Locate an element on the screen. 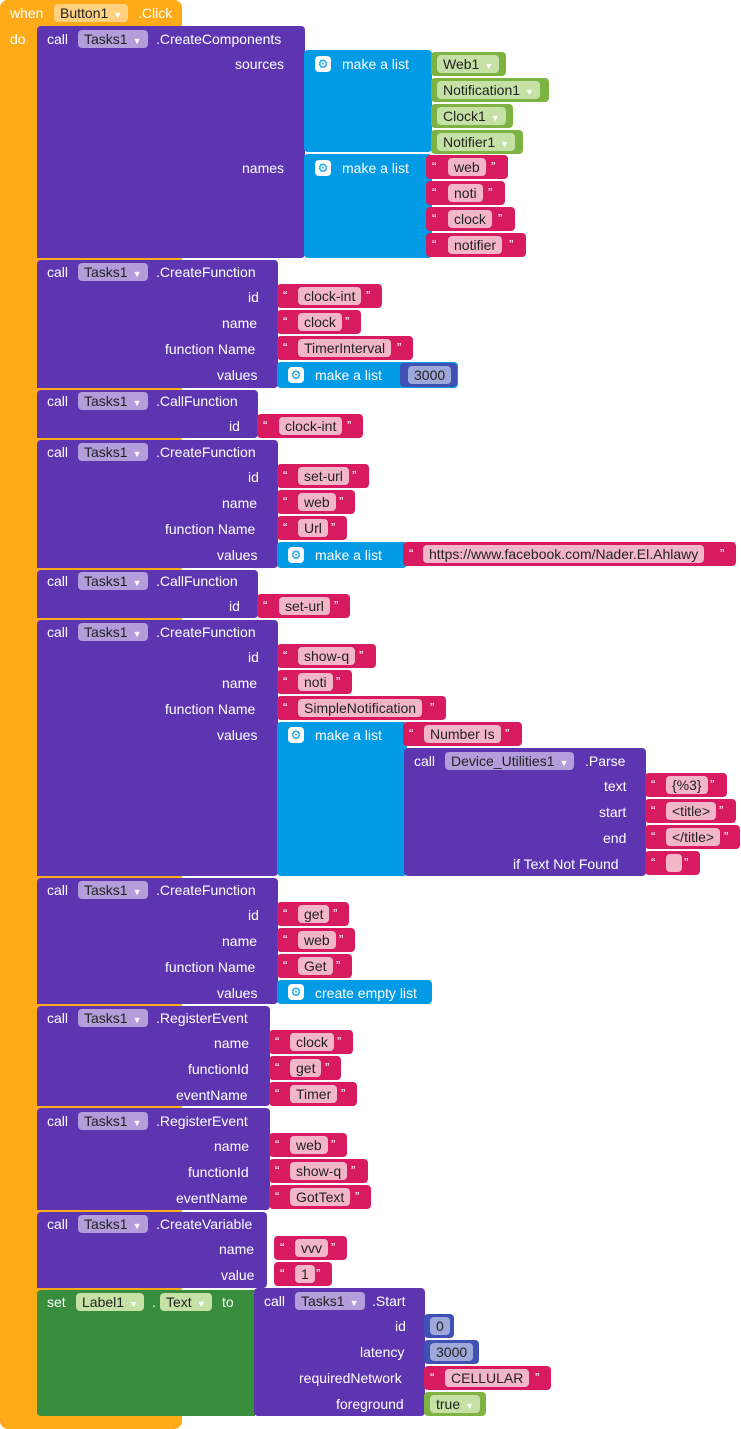  text-value: <title> is located at coordinates (691, 811).